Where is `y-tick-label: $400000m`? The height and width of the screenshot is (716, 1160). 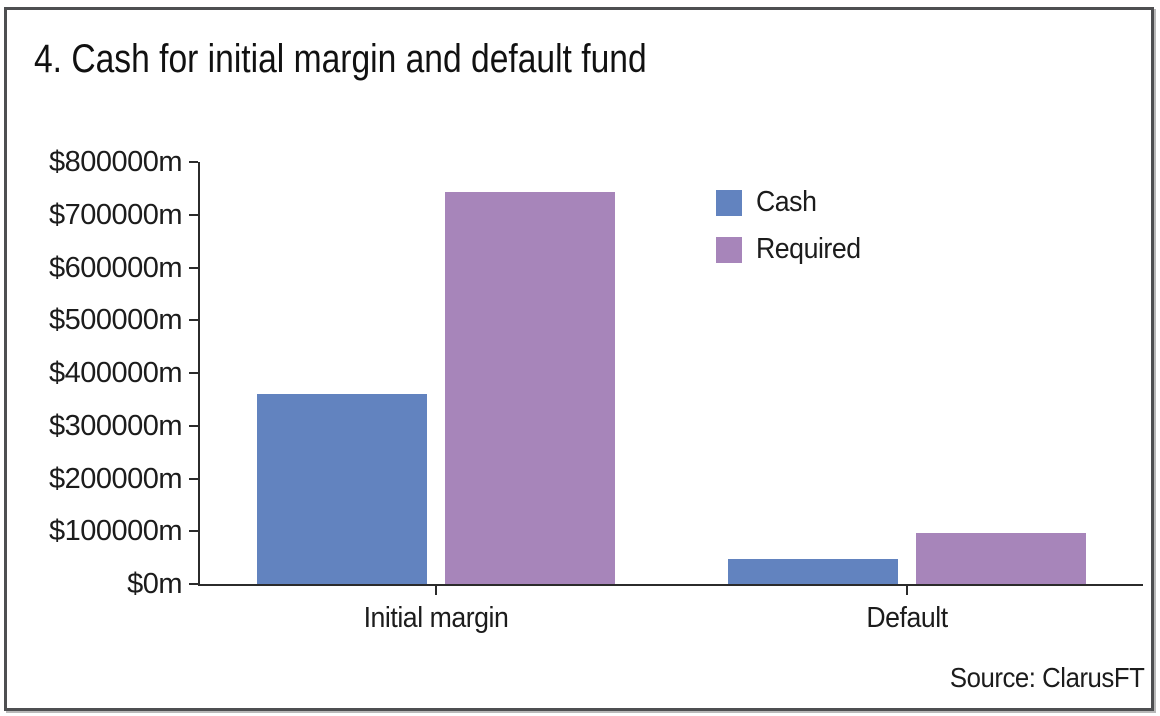
y-tick-label: $400000m is located at coordinates (115, 373).